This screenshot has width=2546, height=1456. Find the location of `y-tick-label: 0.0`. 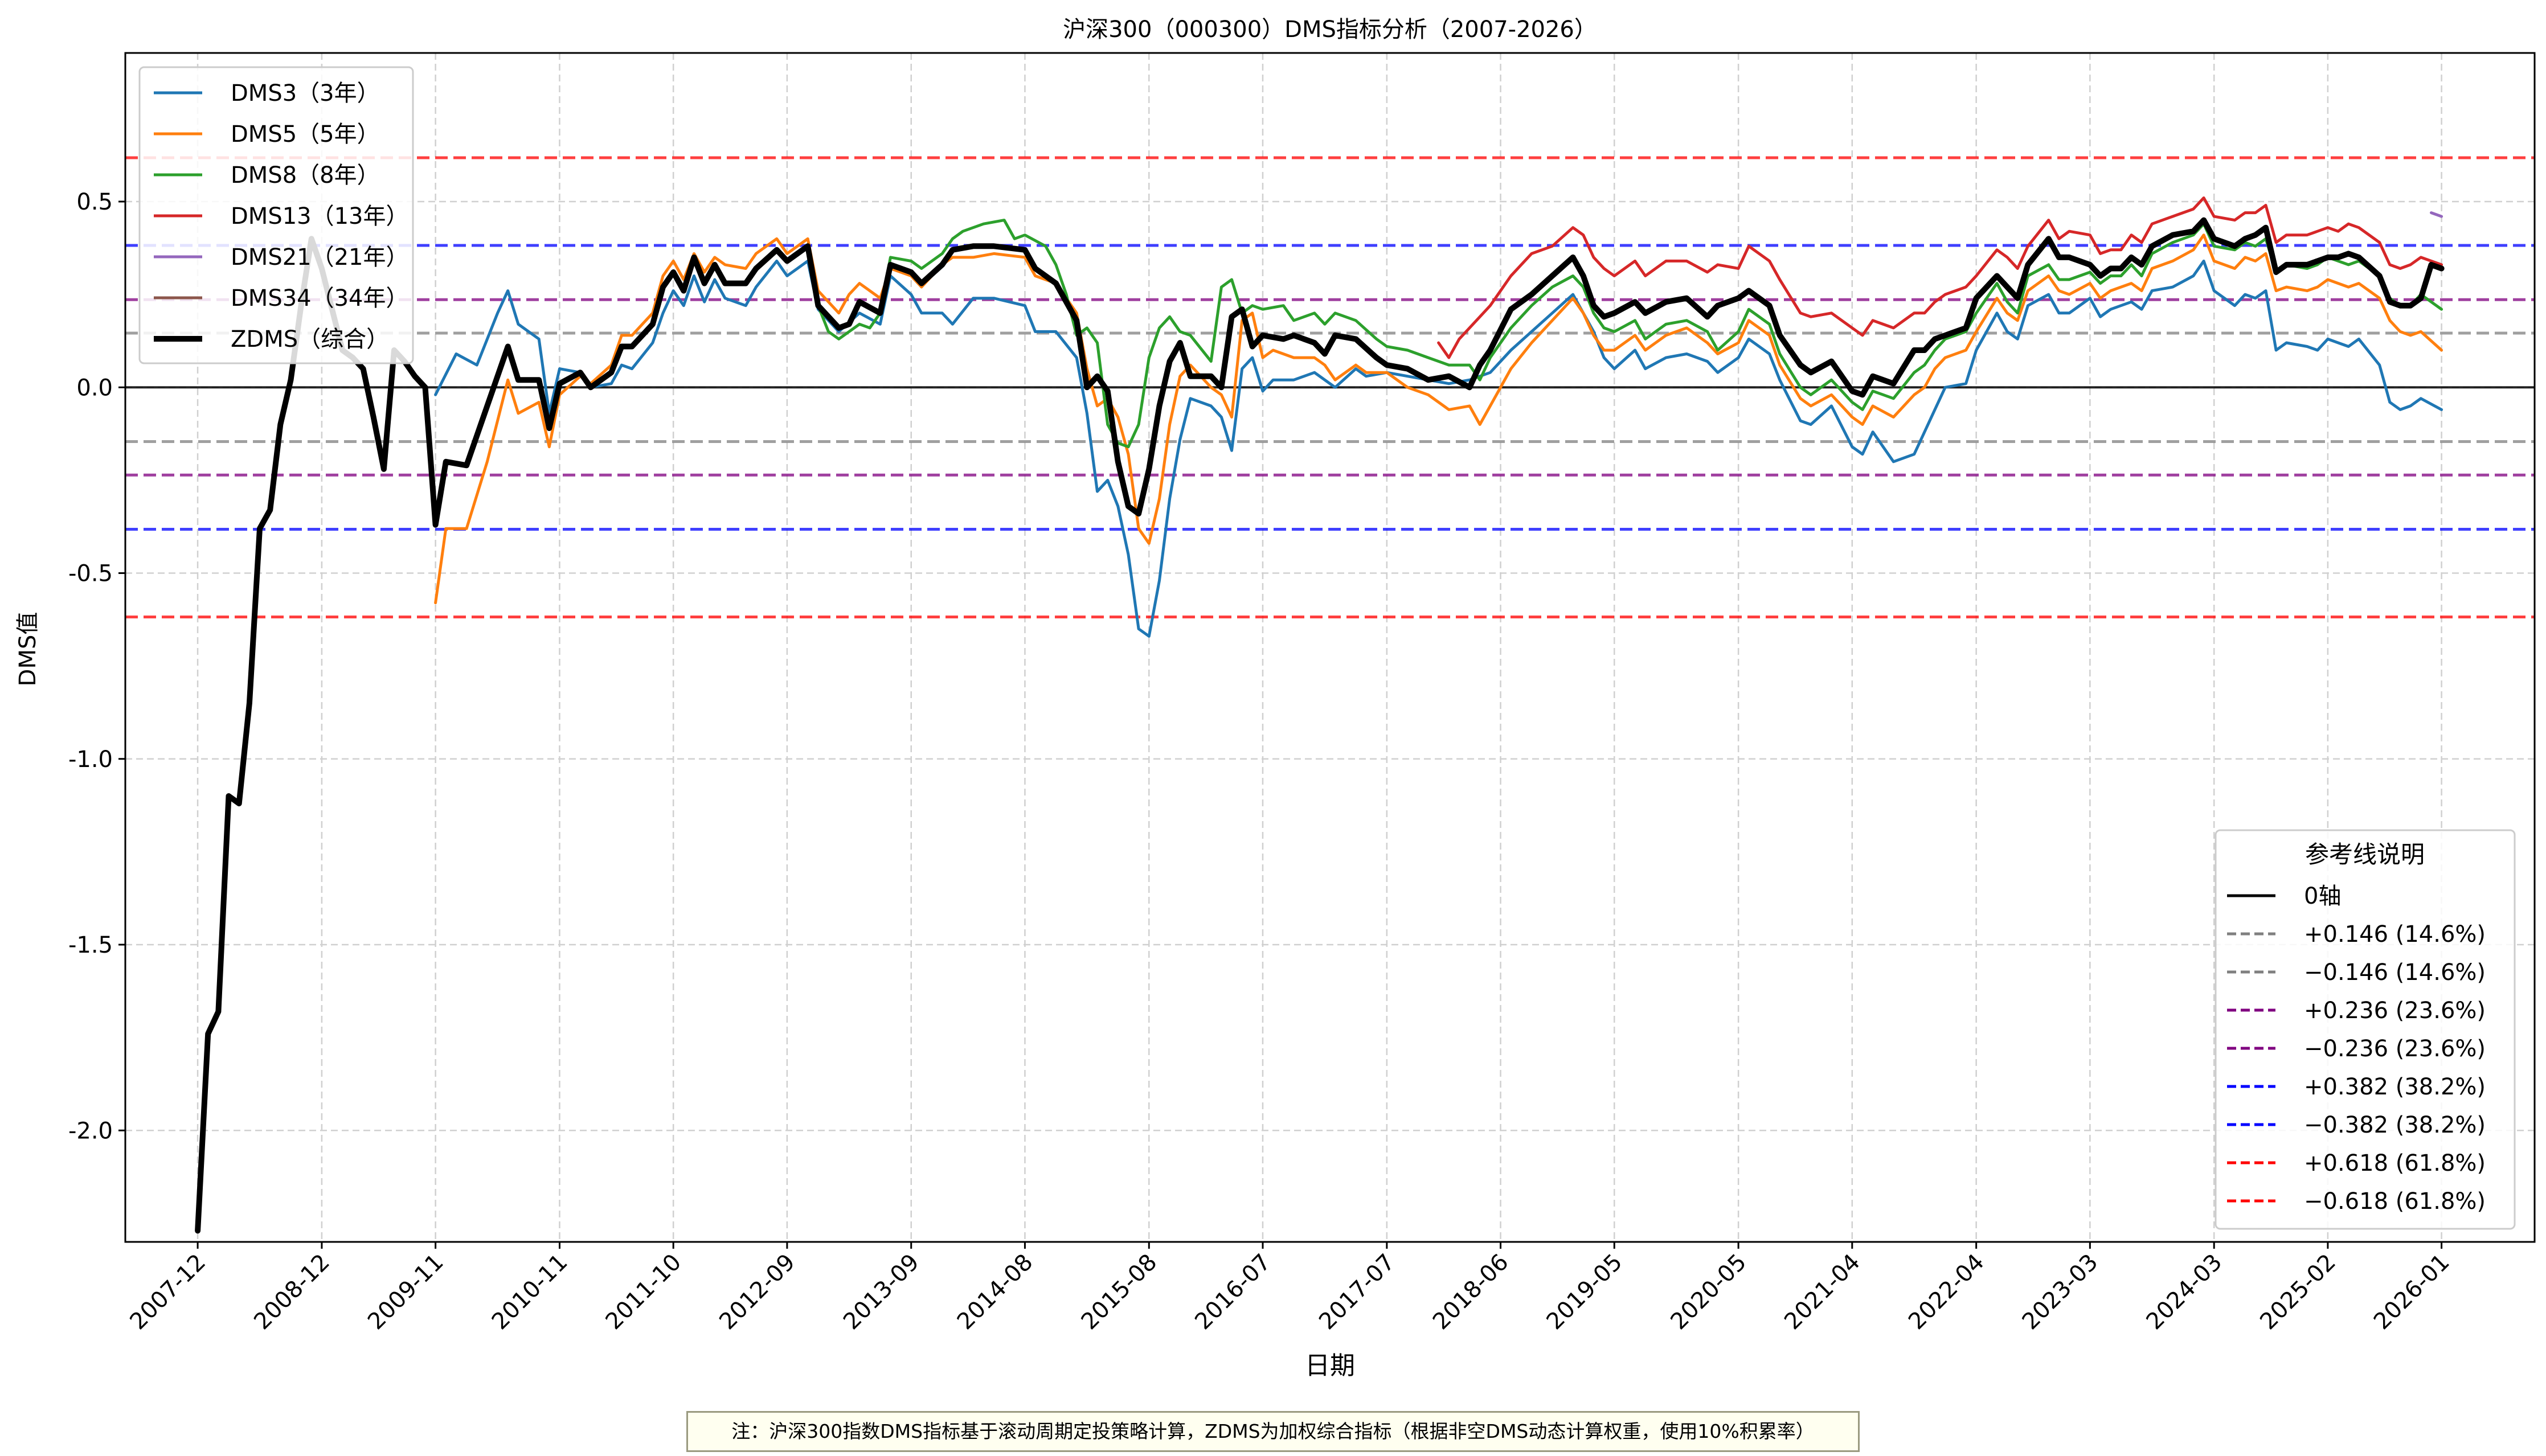

y-tick-label: 0.0 is located at coordinates (94, 388).